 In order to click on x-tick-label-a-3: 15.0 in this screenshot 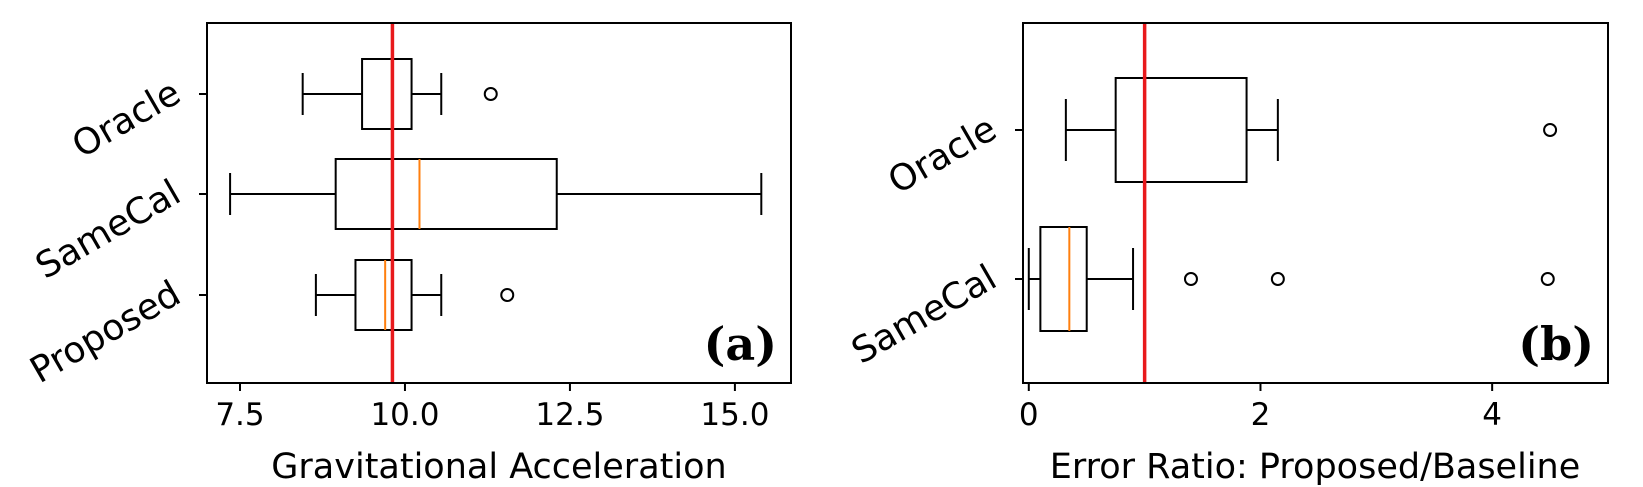, I will do `click(734, 415)`.